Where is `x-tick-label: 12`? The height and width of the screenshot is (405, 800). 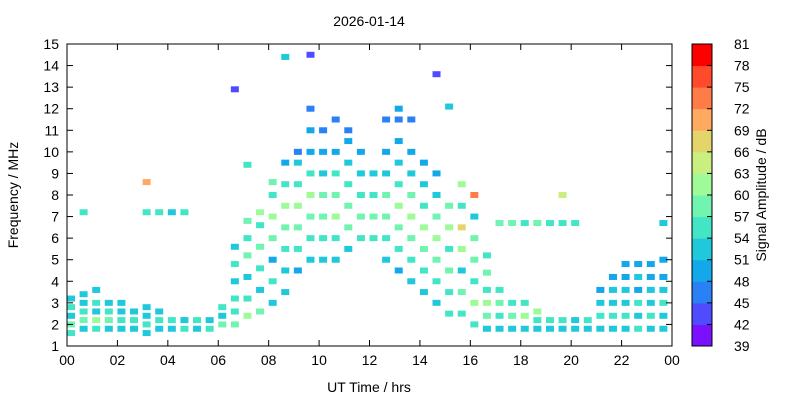 x-tick-label: 12 is located at coordinates (370, 360).